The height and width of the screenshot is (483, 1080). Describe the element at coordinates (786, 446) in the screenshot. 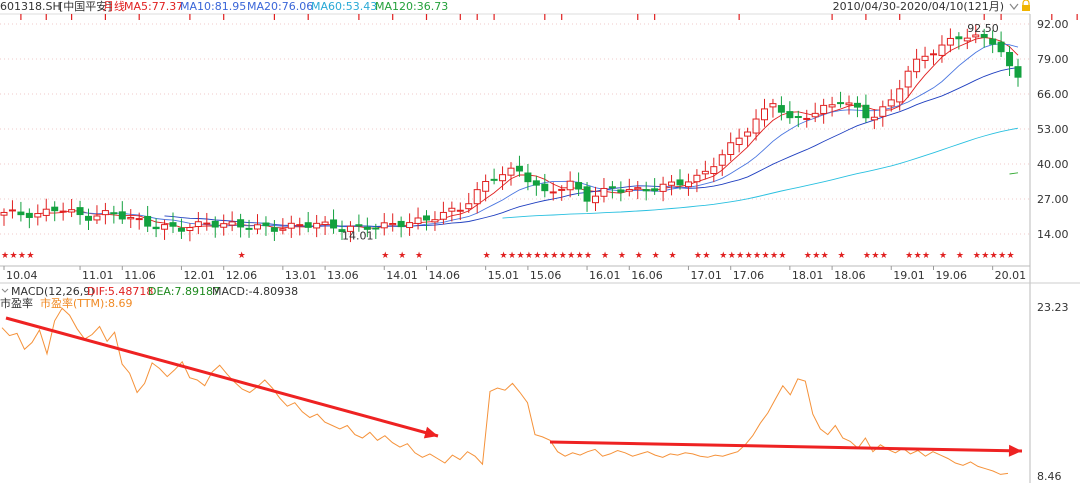

I see `trend-arrow-line` at that location.